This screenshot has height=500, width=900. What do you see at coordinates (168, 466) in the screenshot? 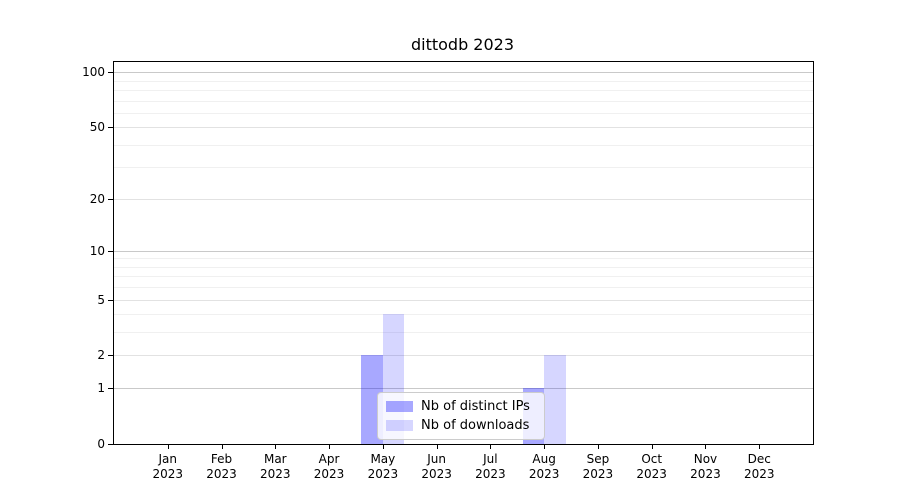
I see `x-tick-label: Jan 2023` at bounding box center [168, 466].